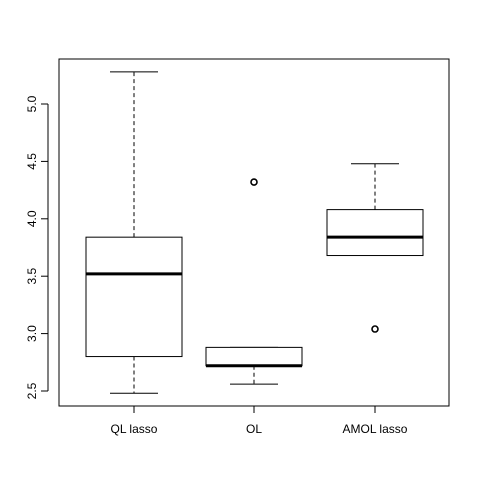 The image size is (480, 480). Describe the element at coordinates (375, 429) in the screenshot. I see `x-tick-label: AMOL lasso` at that location.